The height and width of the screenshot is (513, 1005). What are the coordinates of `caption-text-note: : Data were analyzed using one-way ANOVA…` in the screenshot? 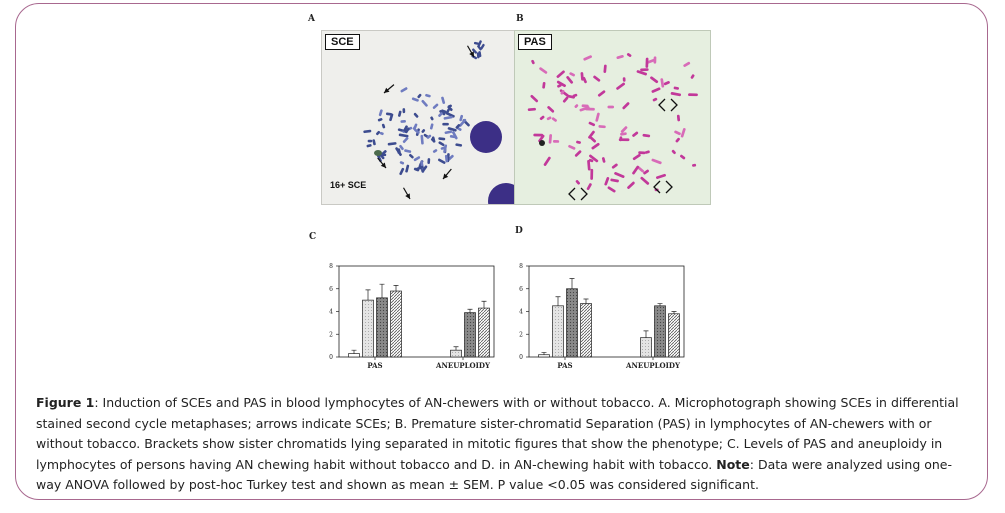 It's located at (494, 474).